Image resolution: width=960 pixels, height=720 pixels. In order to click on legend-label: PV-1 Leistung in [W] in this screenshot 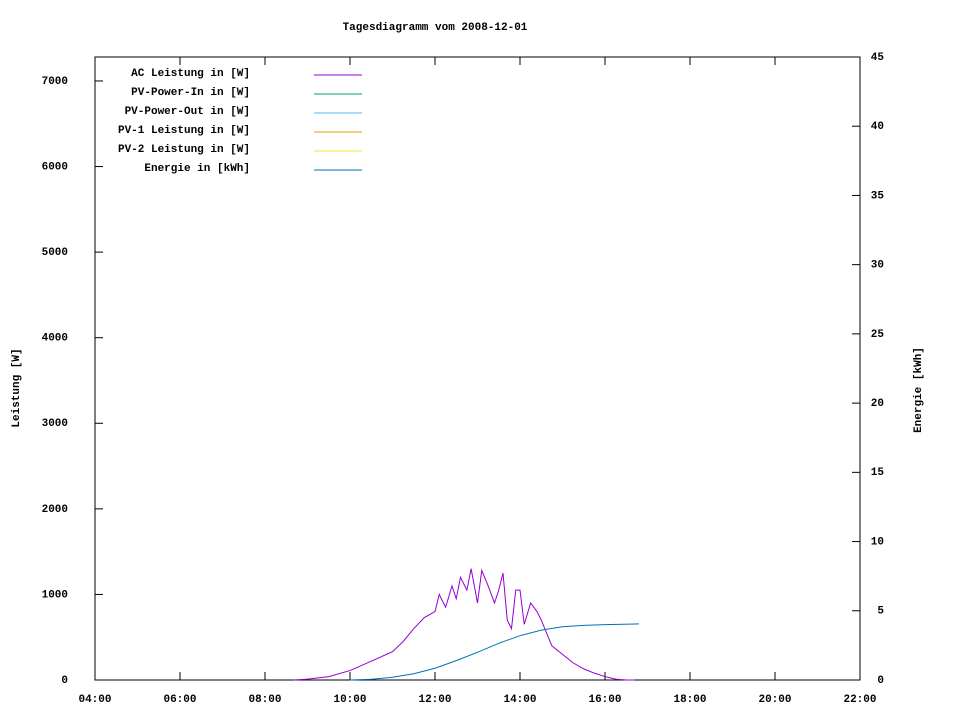, I will do `click(184, 131)`.